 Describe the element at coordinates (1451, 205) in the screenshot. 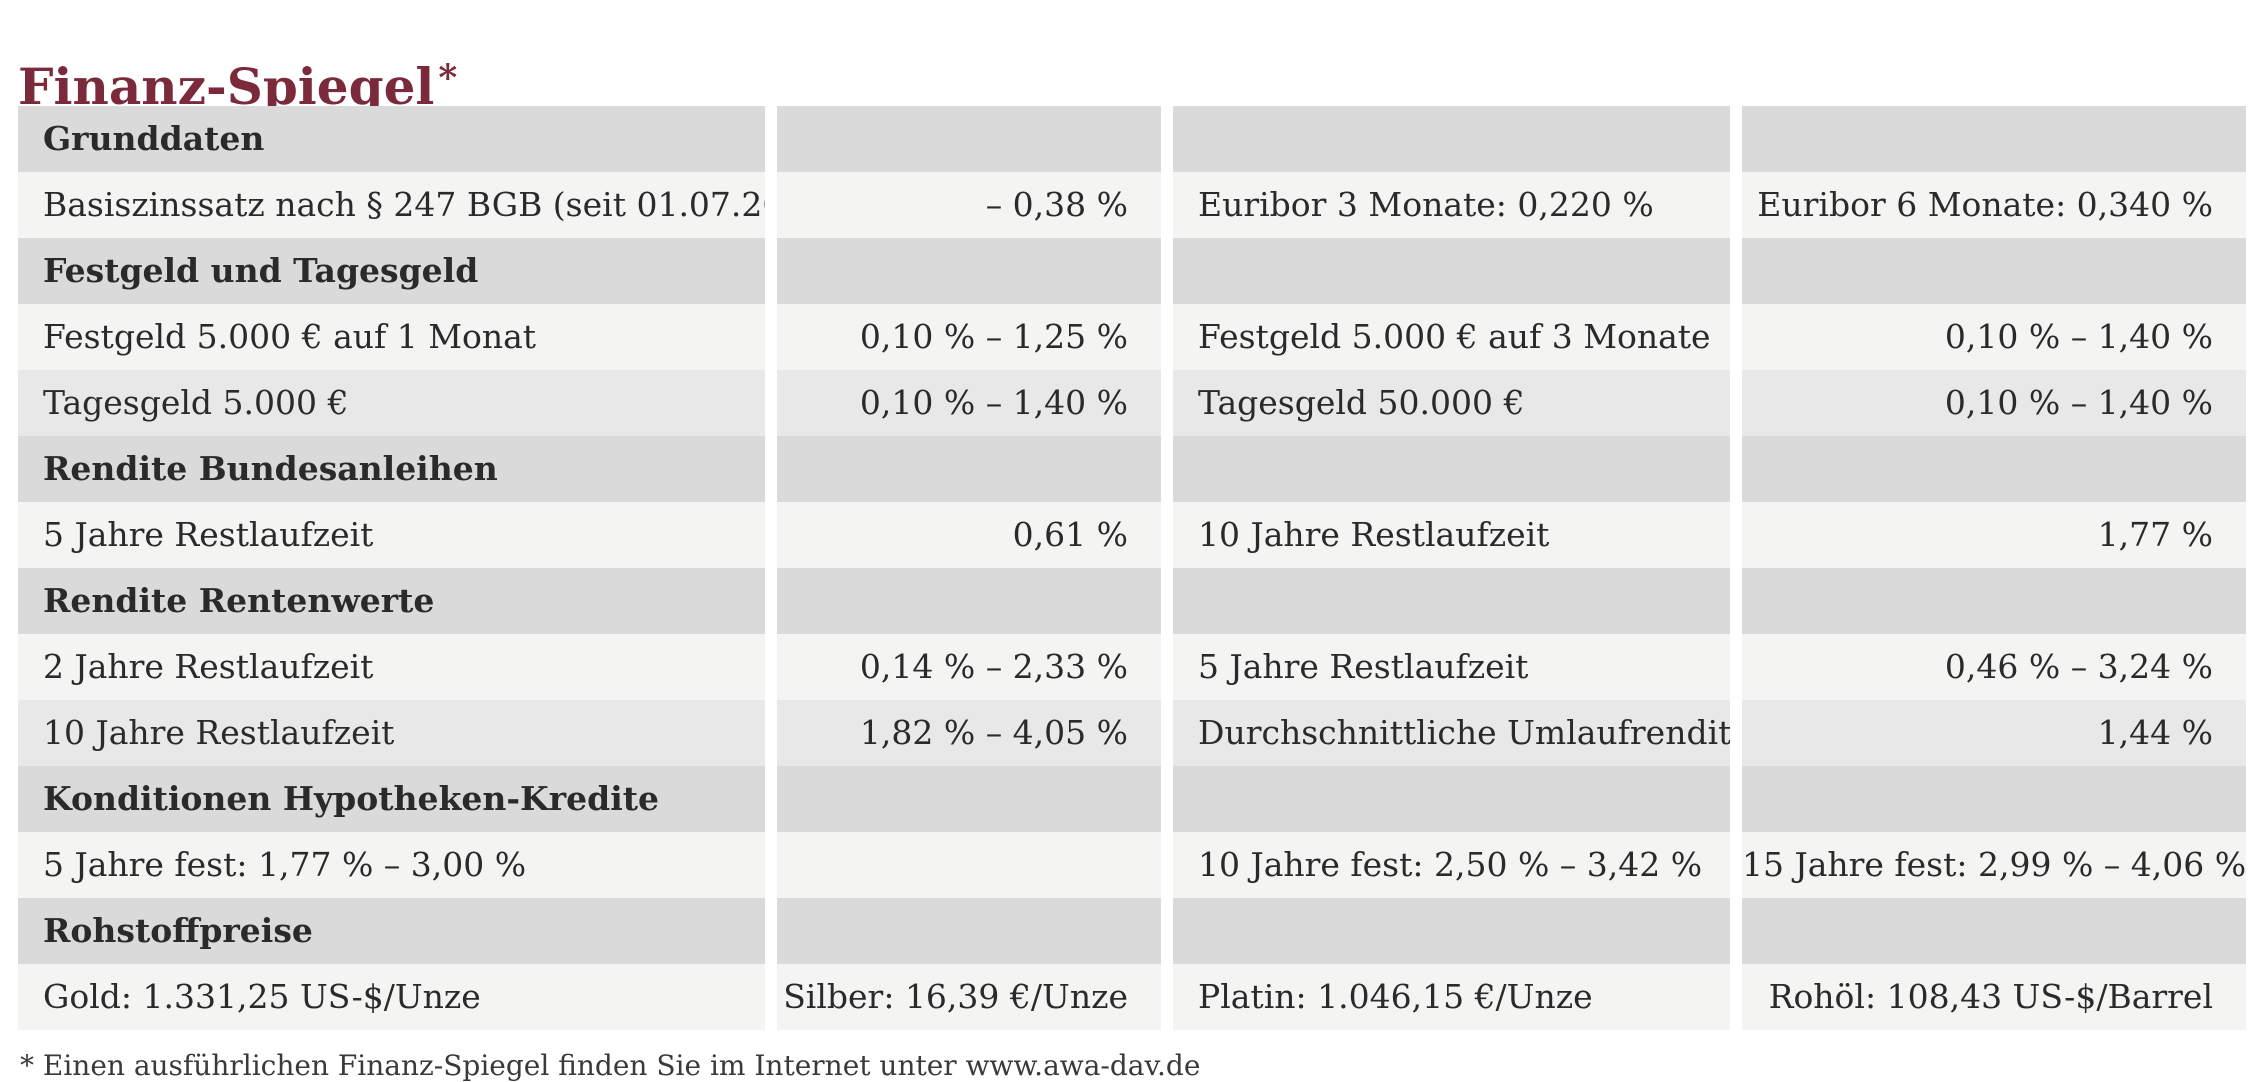

I see `table-cell-label: Euribor 3 Monate: 0,220 %` at that location.